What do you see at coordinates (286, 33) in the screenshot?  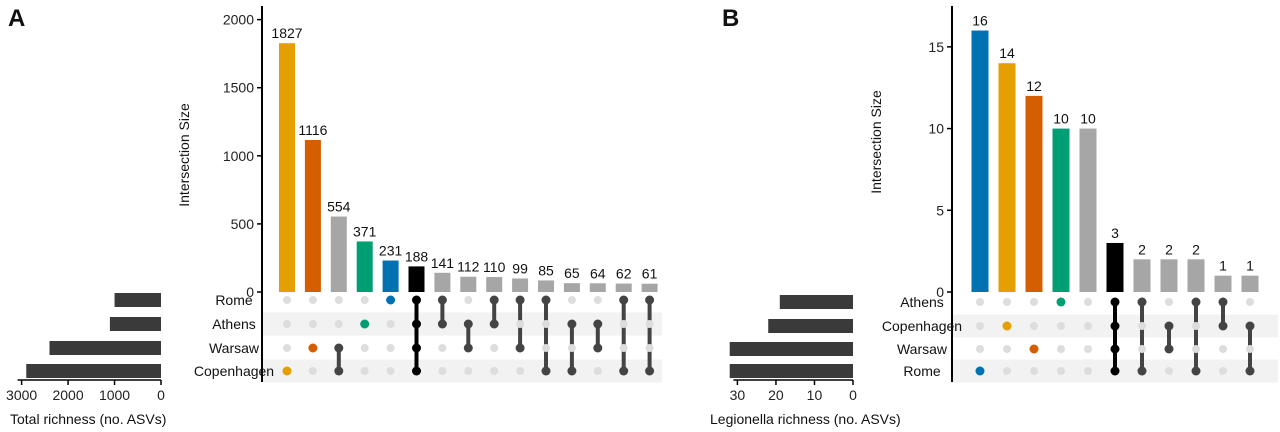 I see `panel-a-bar-value-label: 1827` at bounding box center [286, 33].